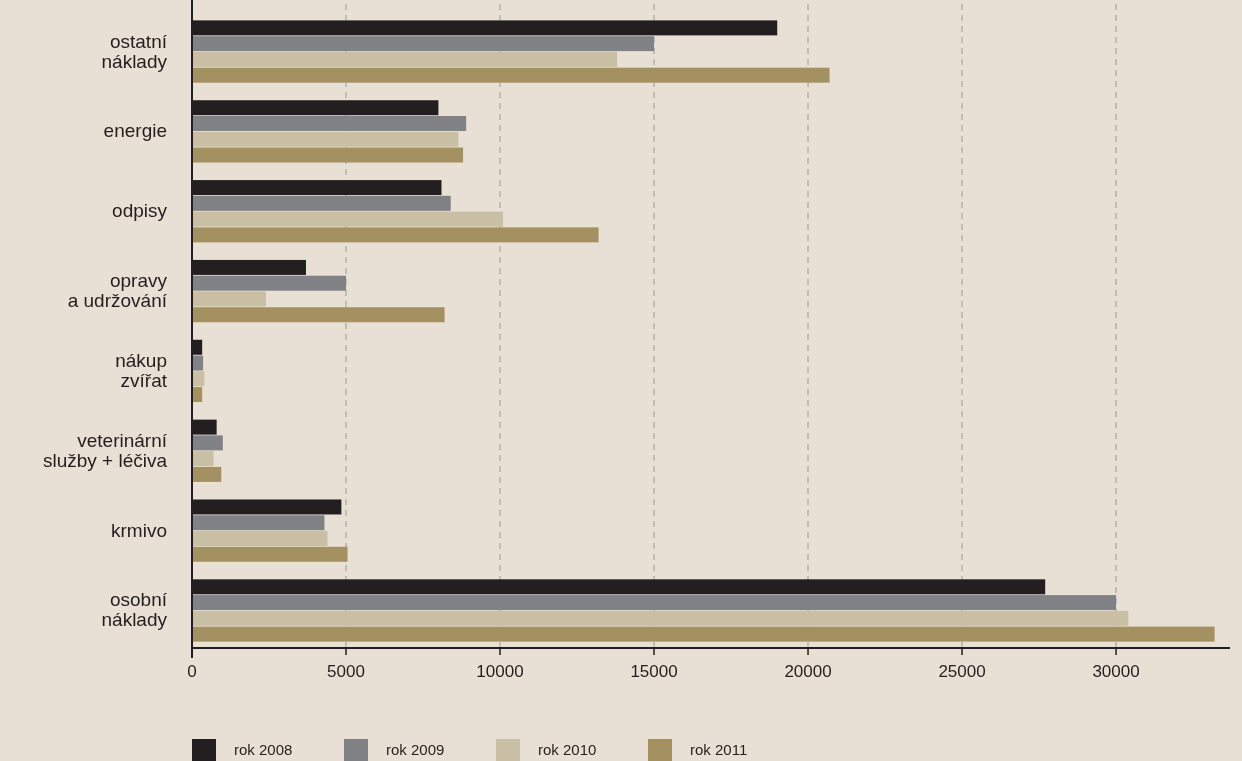 The width and height of the screenshot is (1242, 761). Describe the element at coordinates (134, 51) in the screenshot. I see `y-tick-label: ostatní náklady` at that location.